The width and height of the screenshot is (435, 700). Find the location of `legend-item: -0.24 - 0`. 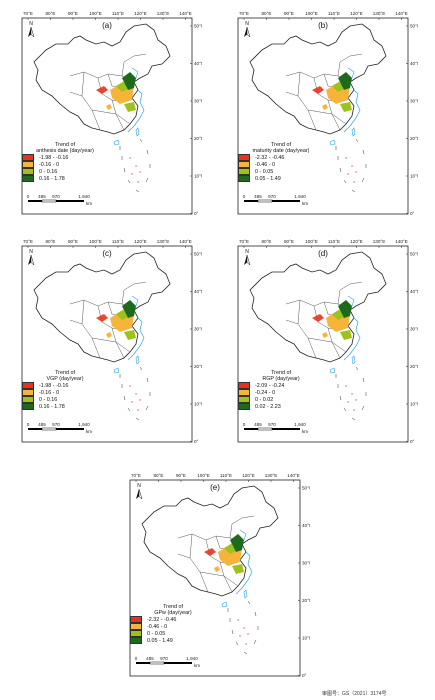

legend-item: -0.24 - 0 is located at coordinates (283, 393).